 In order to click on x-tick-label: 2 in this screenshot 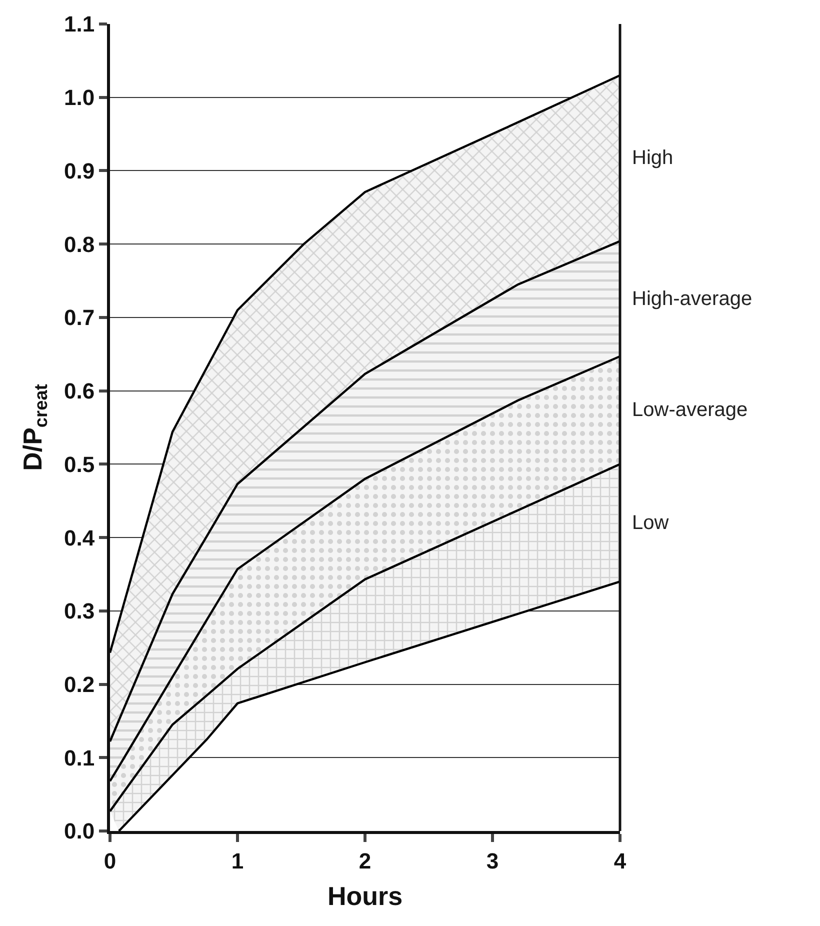, I will do `click(365, 861)`.